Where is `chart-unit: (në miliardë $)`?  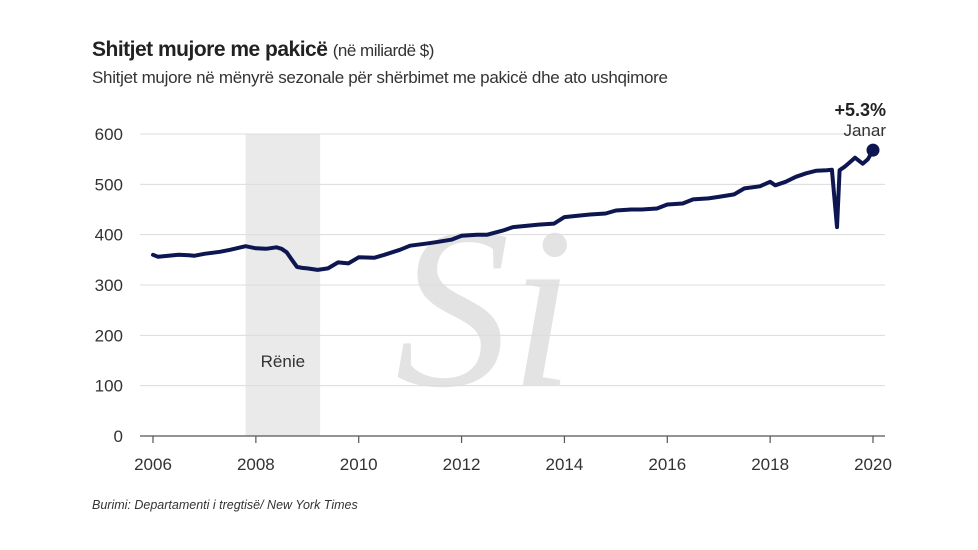 chart-unit: (në miliardë $) is located at coordinates (383, 50).